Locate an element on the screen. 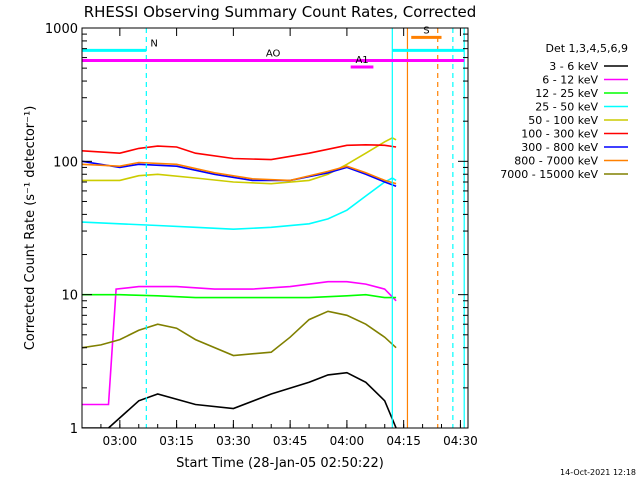 This screenshot has height=480, width=640. x-tick-label-0: 03:00 is located at coordinates (120, 441).